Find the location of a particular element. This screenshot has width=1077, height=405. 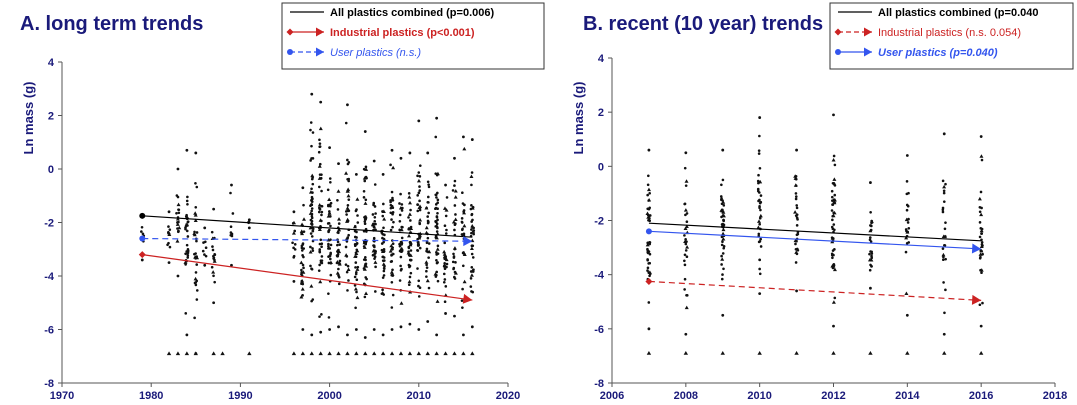

trend-end-arrow is located at coordinates (467, 298).